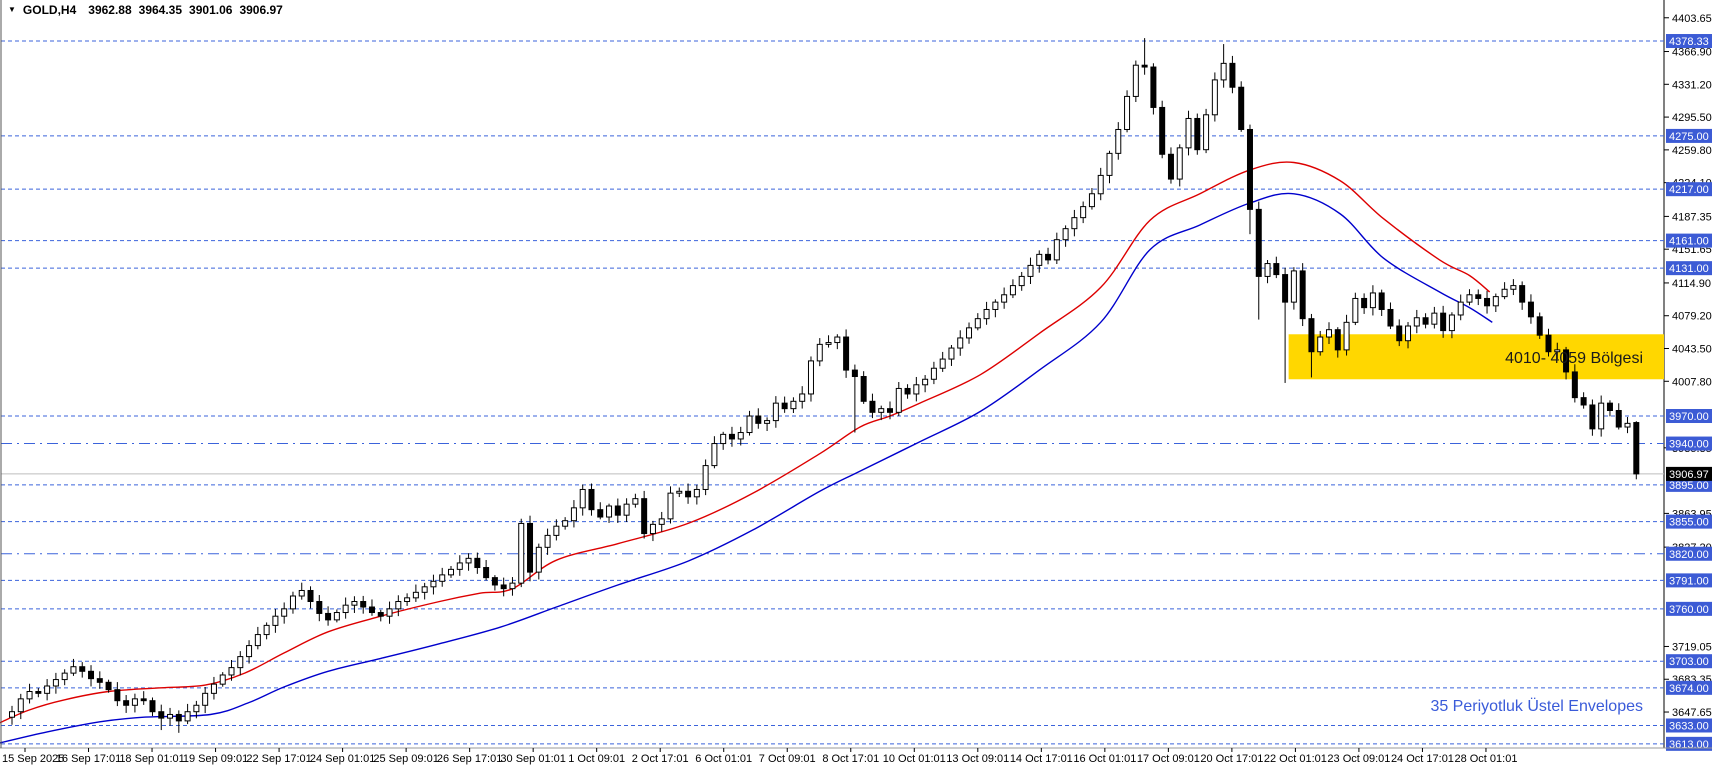 The width and height of the screenshot is (1712, 768). What do you see at coordinates (1692, 713) in the screenshot?
I see `price-tick-label: 3647.65` at bounding box center [1692, 713].